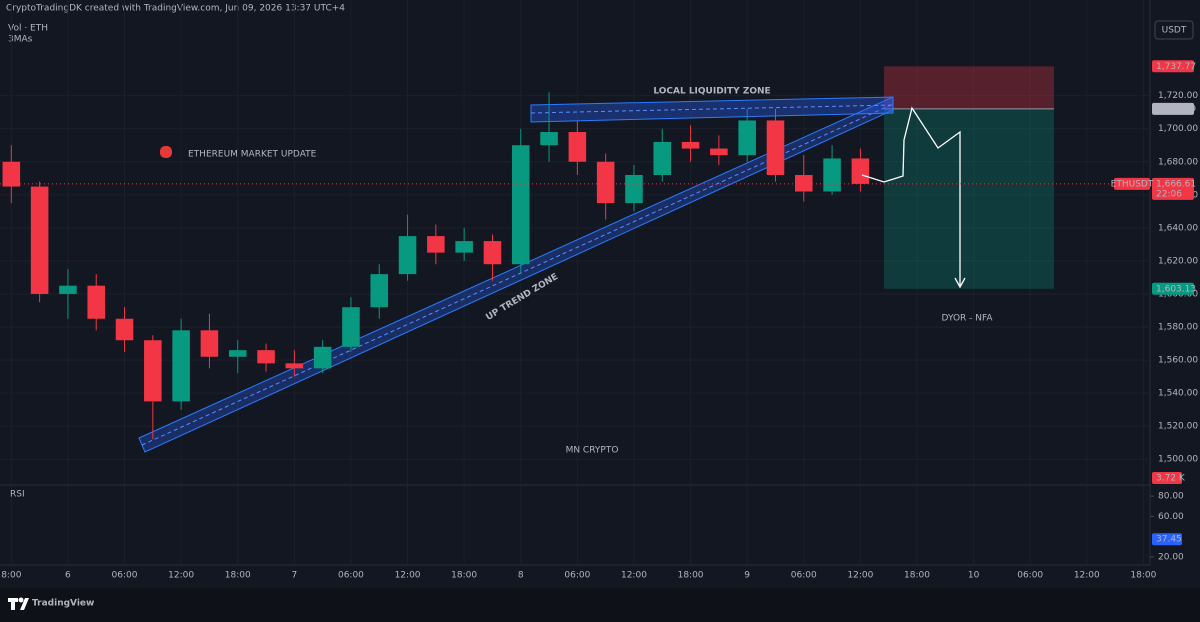 The height and width of the screenshot is (622, 1200). What do you see at coordinates (252, 155) in the screenshot?
I see `title: ETHEREUM MARKET UPDATE` at bounding box center [252, 155].